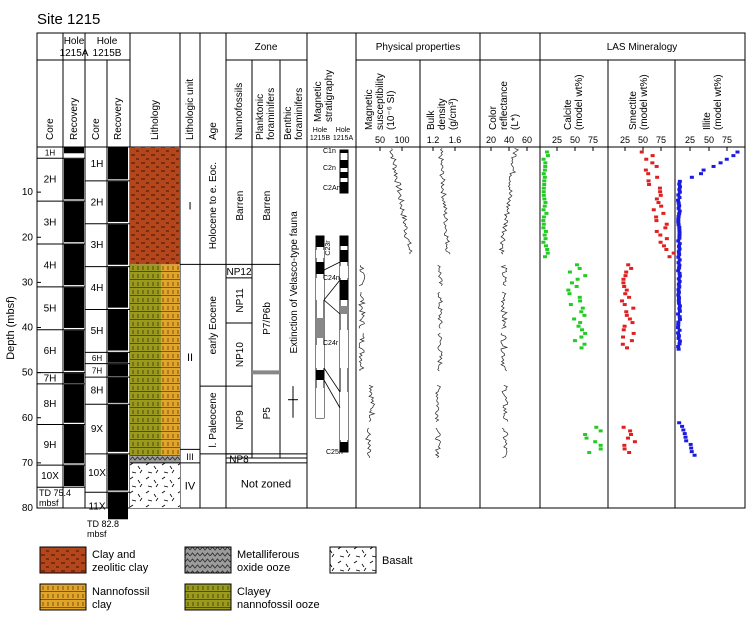  Describe the element at coordinates (504, 105) in the screenshot. I see `color-reflectance-header: reflectance` at that location.